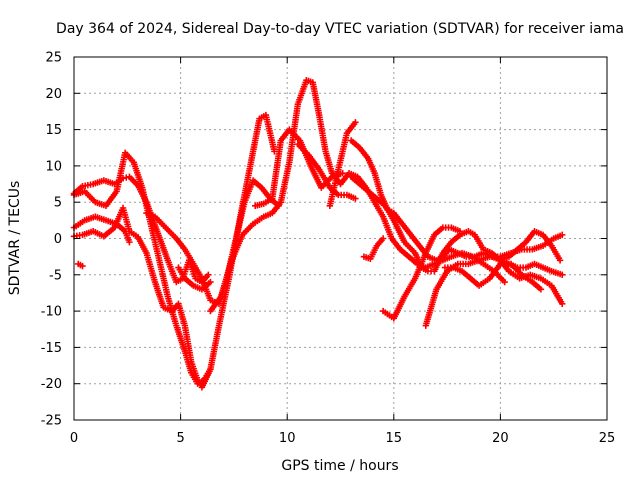  Describe the element at coordinates (74, 438) in the screenshot. I see `x-tick-label: 0` at that location.